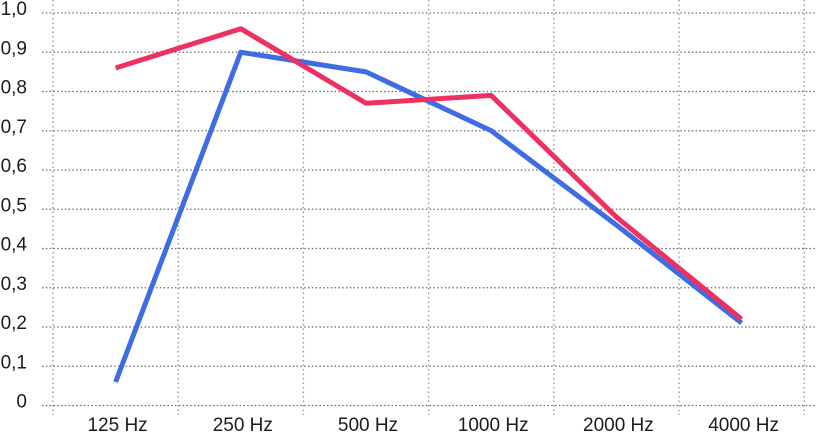  Describe the element at coordinates (743, 425) in the screenshot. I see `x-axis-tick-label: 4000 Hz` at that location.